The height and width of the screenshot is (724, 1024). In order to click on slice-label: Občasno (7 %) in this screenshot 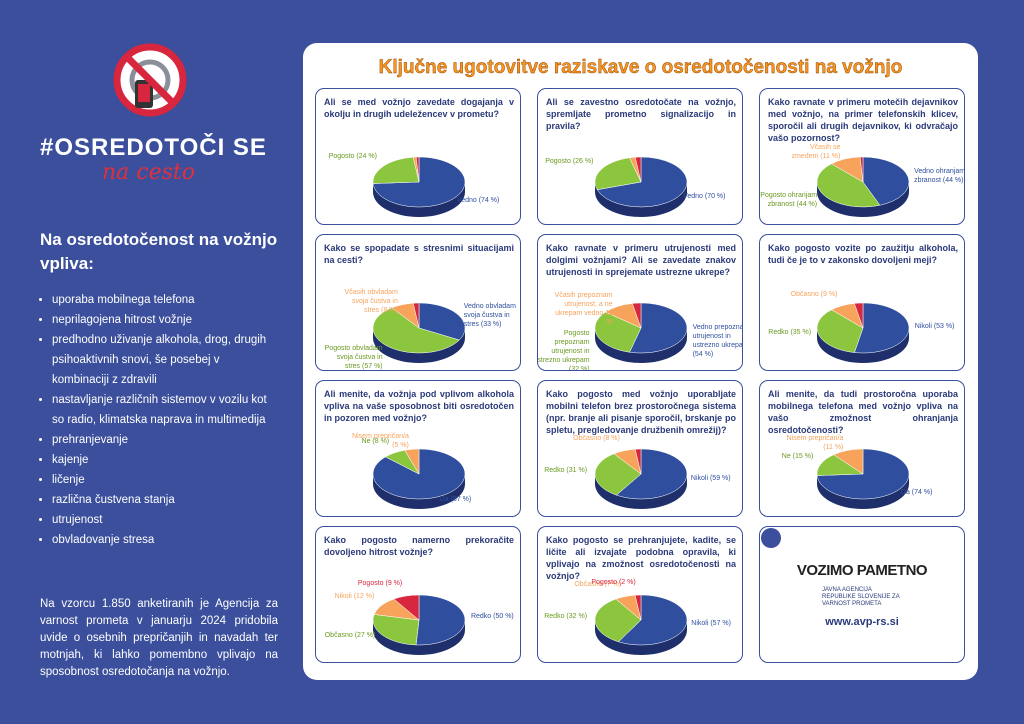, I will do `click(598, 585)`.